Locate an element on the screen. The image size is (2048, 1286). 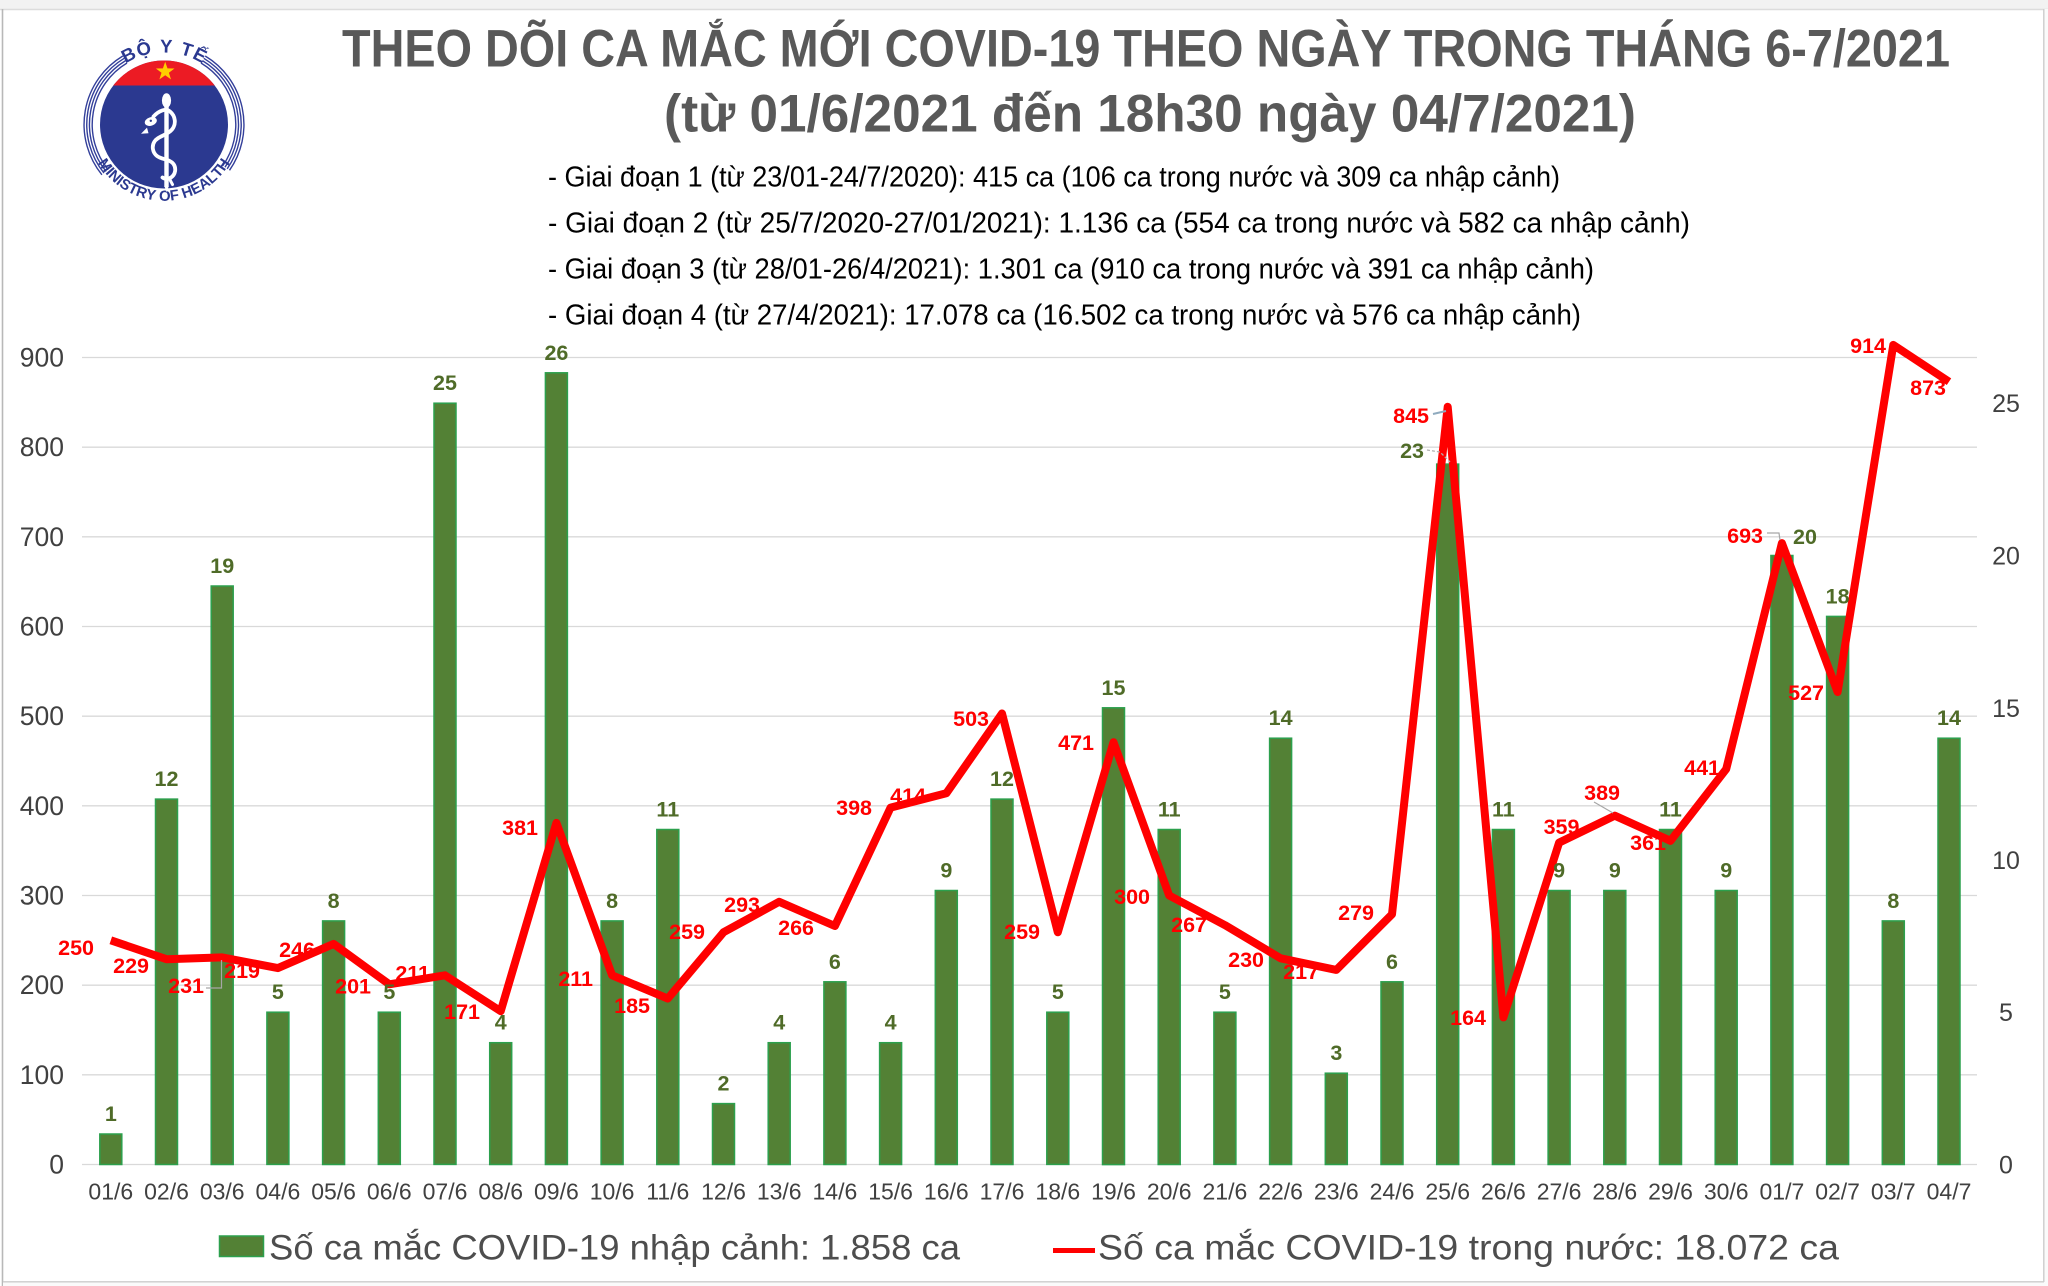
svg-text: 231 is located at coordinates (186, 986).